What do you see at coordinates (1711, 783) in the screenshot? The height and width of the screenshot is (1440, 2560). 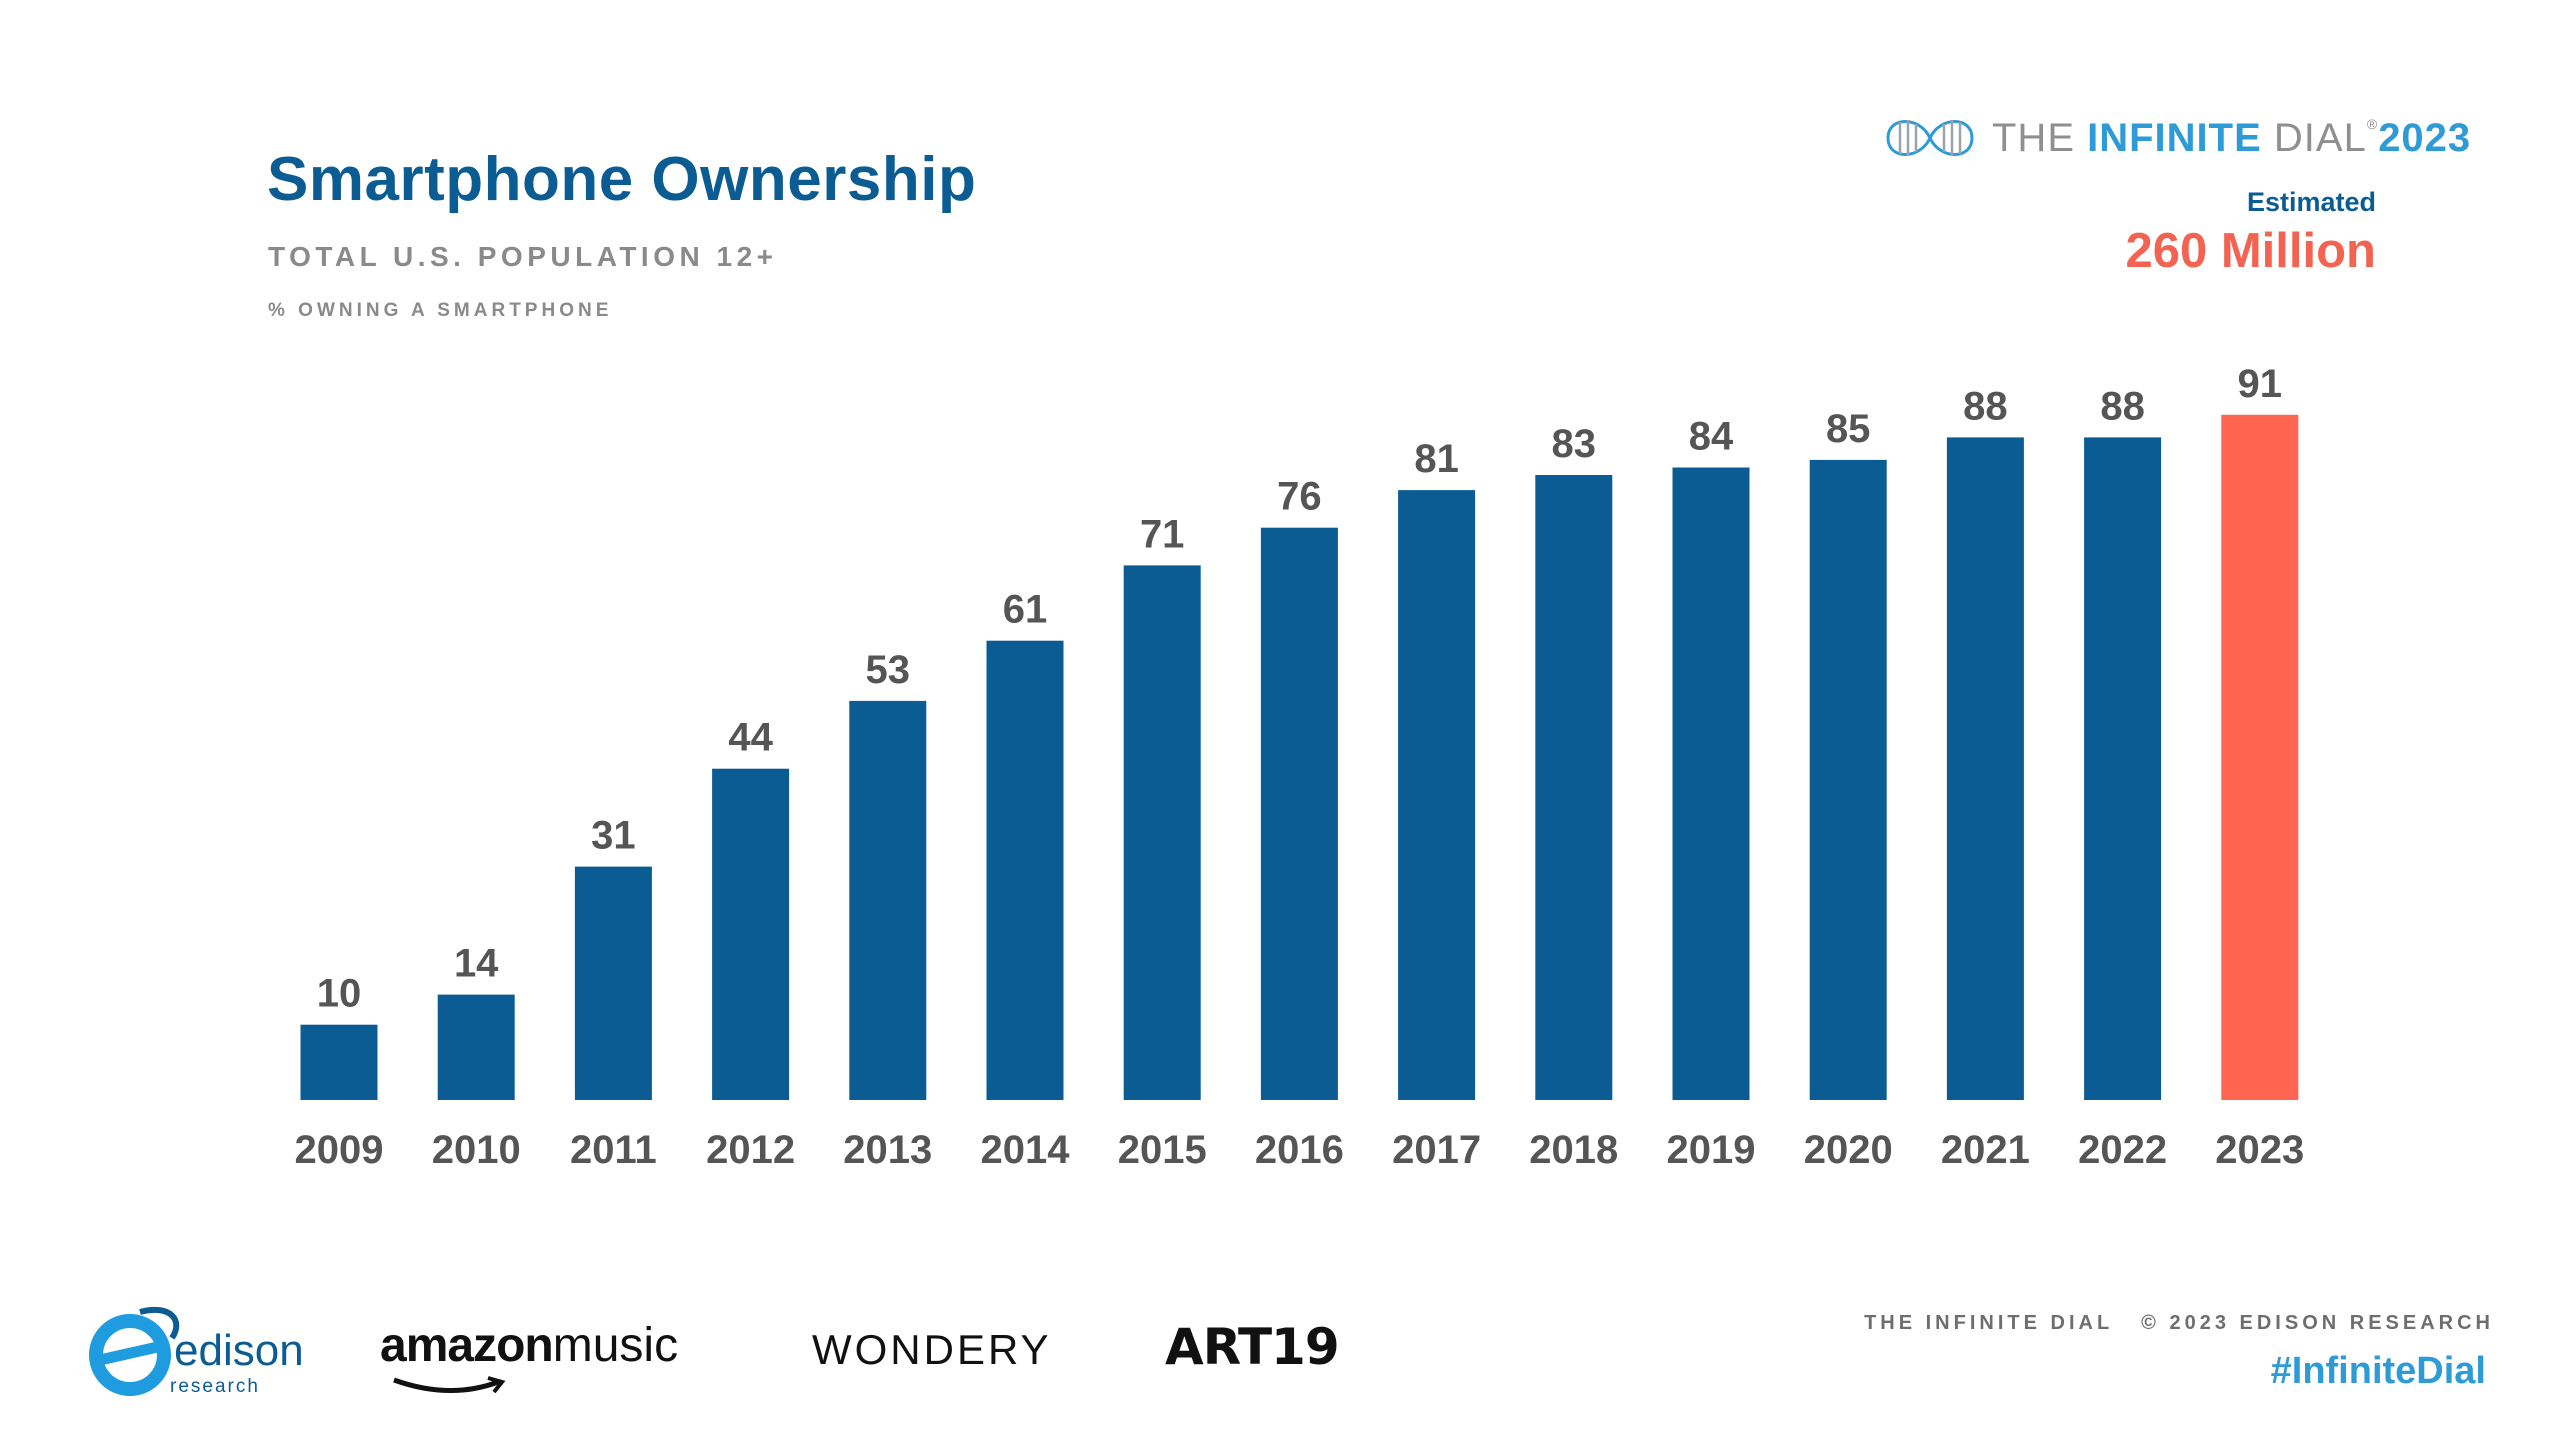 I see `bar-2019` at bounding box center [1711, 783].